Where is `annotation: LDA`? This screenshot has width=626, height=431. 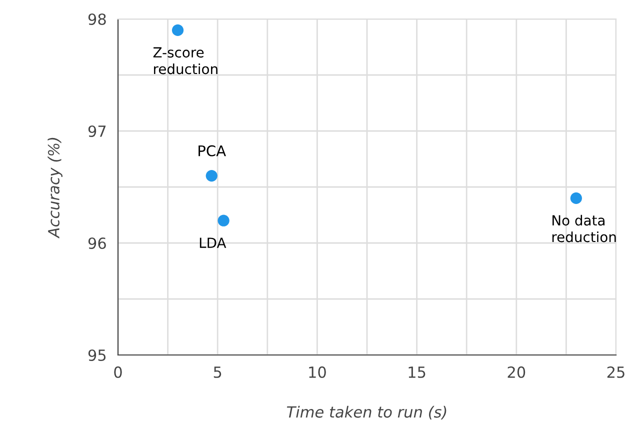
annotation: LDA is located at coordinates (213, 243).